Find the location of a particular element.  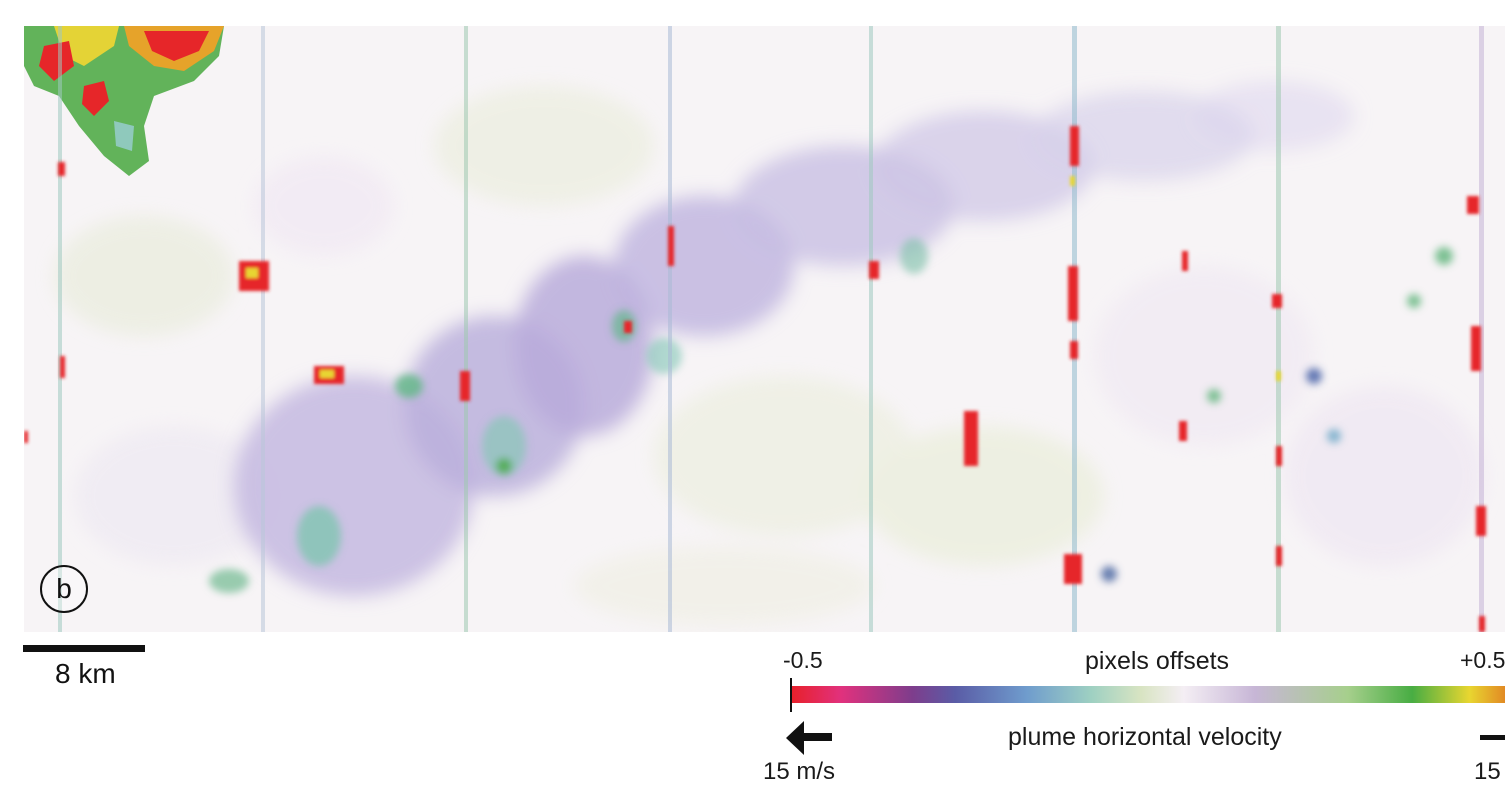

colorbar is located at coordinates (1148, 694).